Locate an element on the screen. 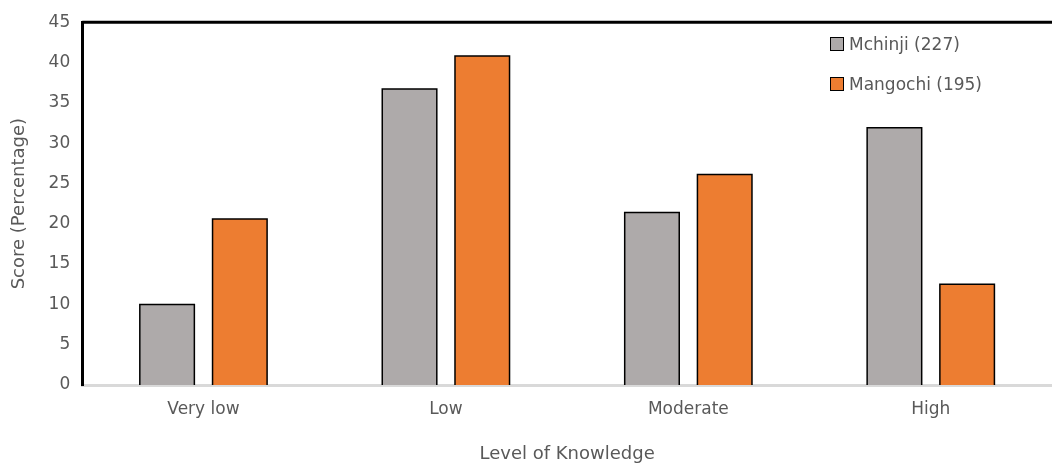  y-tick-label: 35 is located at coordinates (59, 101).